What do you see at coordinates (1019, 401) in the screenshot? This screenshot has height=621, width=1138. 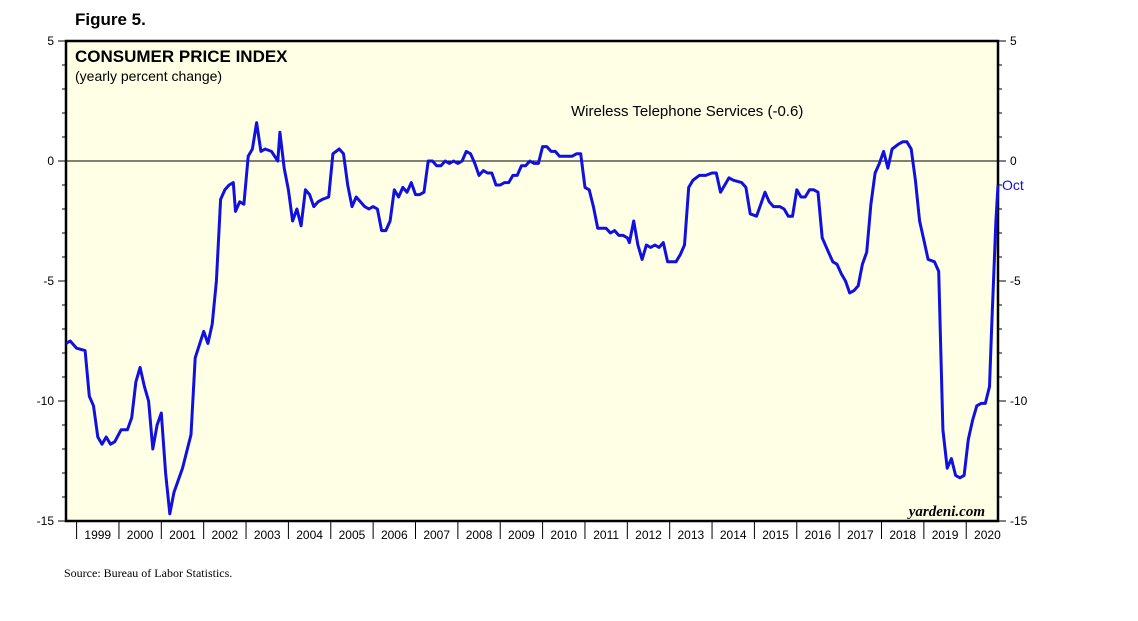 I see `y-tick-label-right: -10` at bounding box center [1019, 401].